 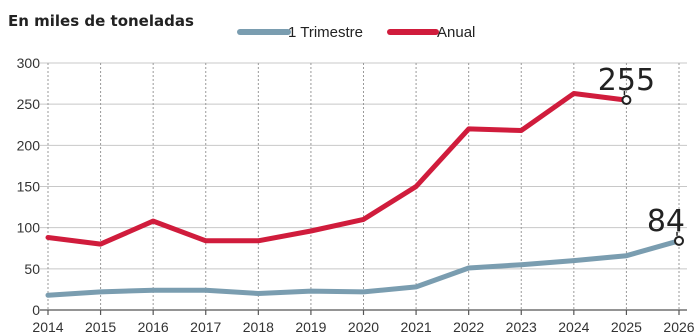 What do you see at coordinates (153, 327) in the screenshot?
I see `x-tick-label-2016: 2016` at bounding box center [153, 327].